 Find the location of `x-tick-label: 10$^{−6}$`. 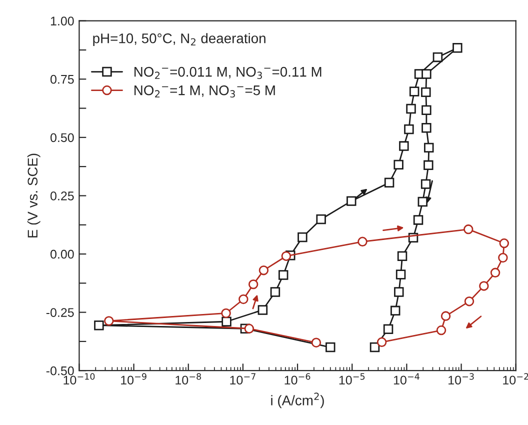

x-tick-label: 10$^{−6}$ is located at coordinates (297, 379).